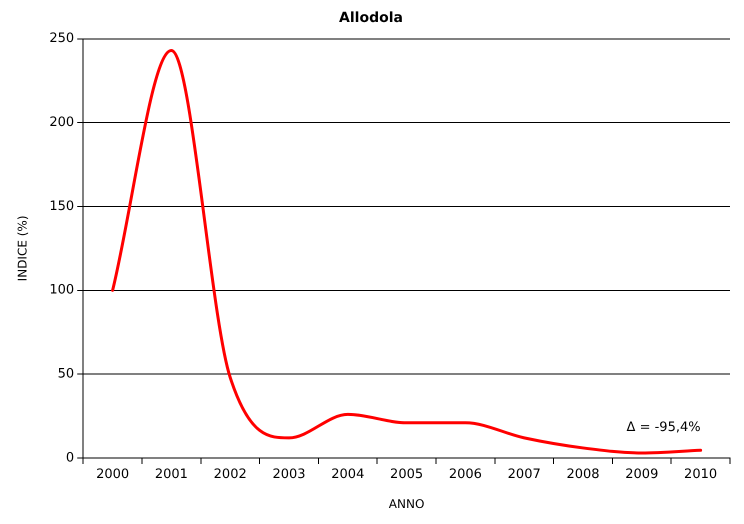  What do you see at coordinates (289, 474) in the screenshot?
I see `x-tick-label: 2003` at bounding box center [289, 474].